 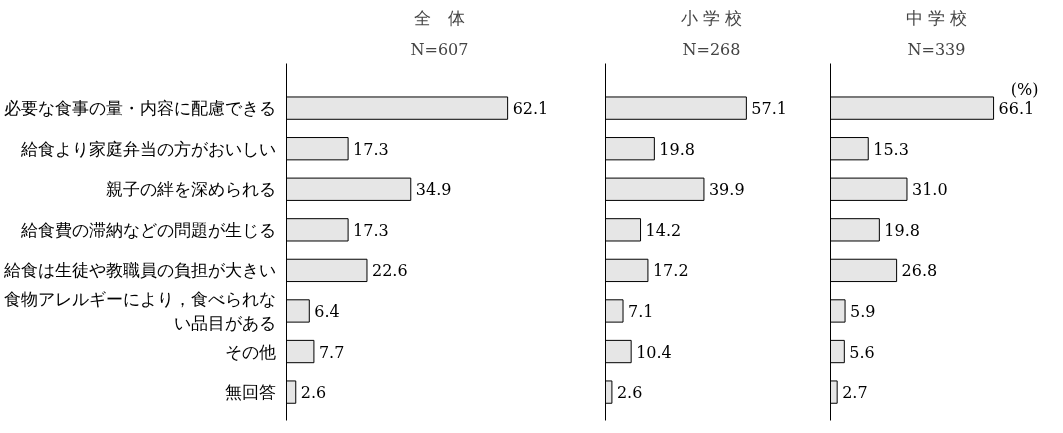 What do you see at coordinates (190, 189) in the screenshot?
I see `y-tick-label: 親子の絆を深められる` at bounding box center [190, 189].